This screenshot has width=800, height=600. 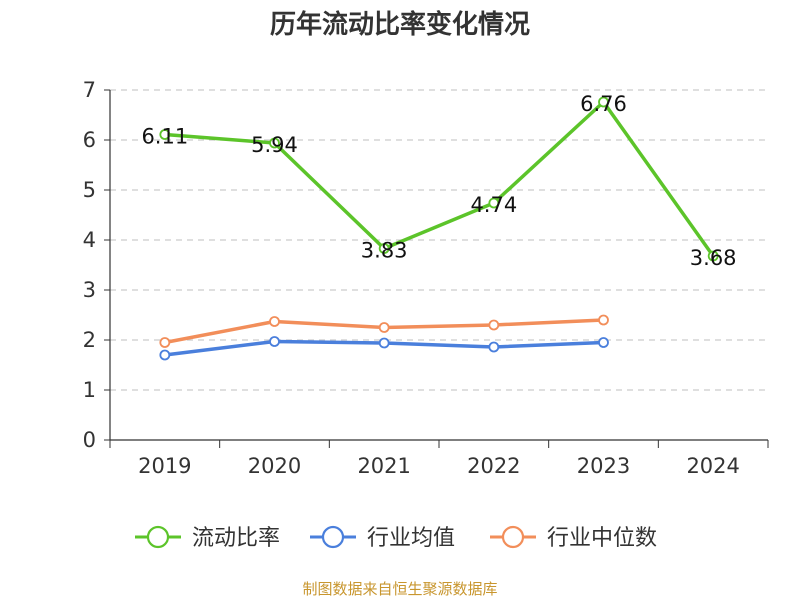 I want to click on data-label: 4.74, so click(x=493, y=205).